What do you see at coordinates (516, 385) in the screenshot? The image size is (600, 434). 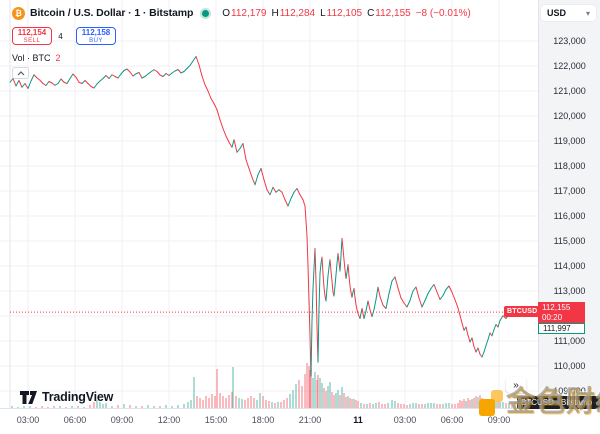 I see `scroll-to-realtime-button: »` at bounding box center [516, 385].